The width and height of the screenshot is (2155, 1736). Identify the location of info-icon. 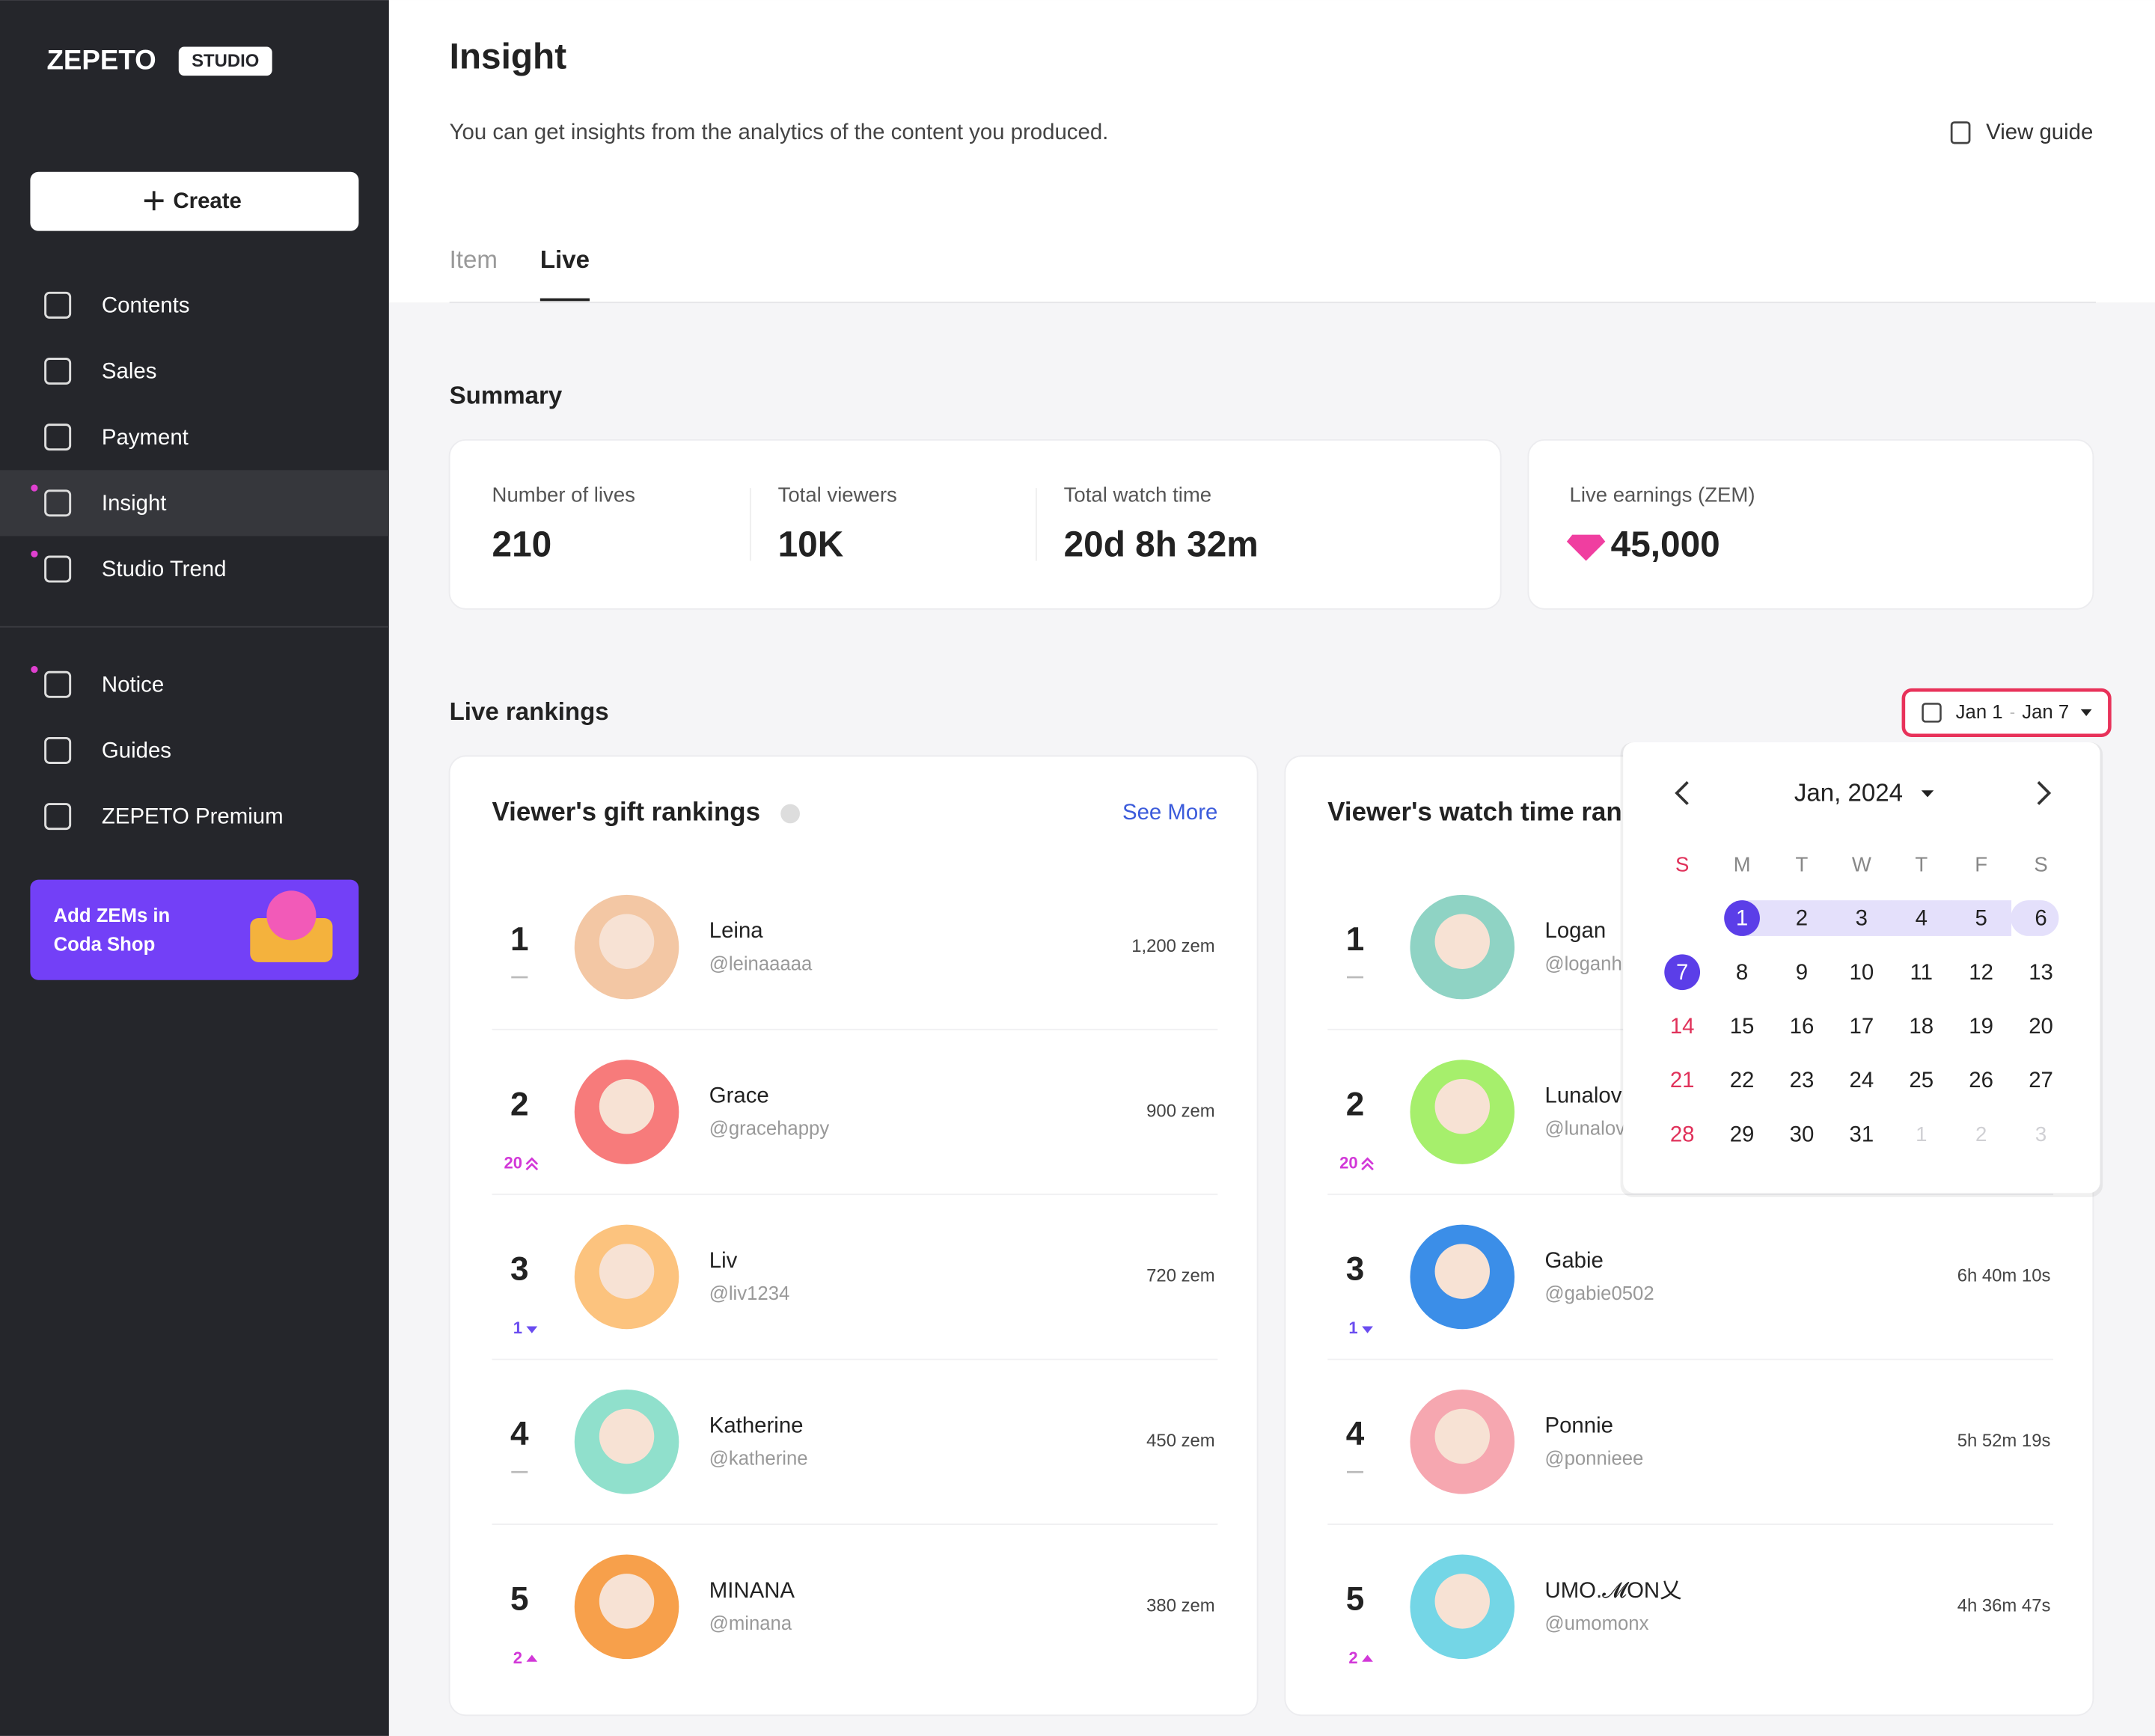
(790, 814).